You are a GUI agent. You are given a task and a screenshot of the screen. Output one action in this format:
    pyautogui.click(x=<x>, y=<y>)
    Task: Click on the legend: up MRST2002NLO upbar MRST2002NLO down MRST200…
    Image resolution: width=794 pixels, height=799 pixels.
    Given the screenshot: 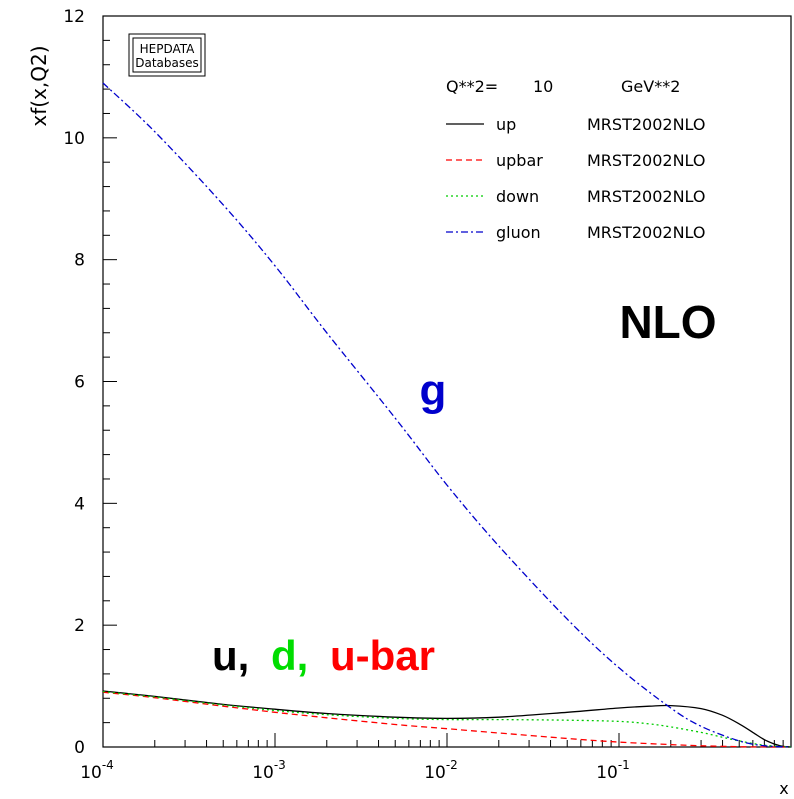 What is the action you would take?
    pyautogui.click(x=575, y=178)
    